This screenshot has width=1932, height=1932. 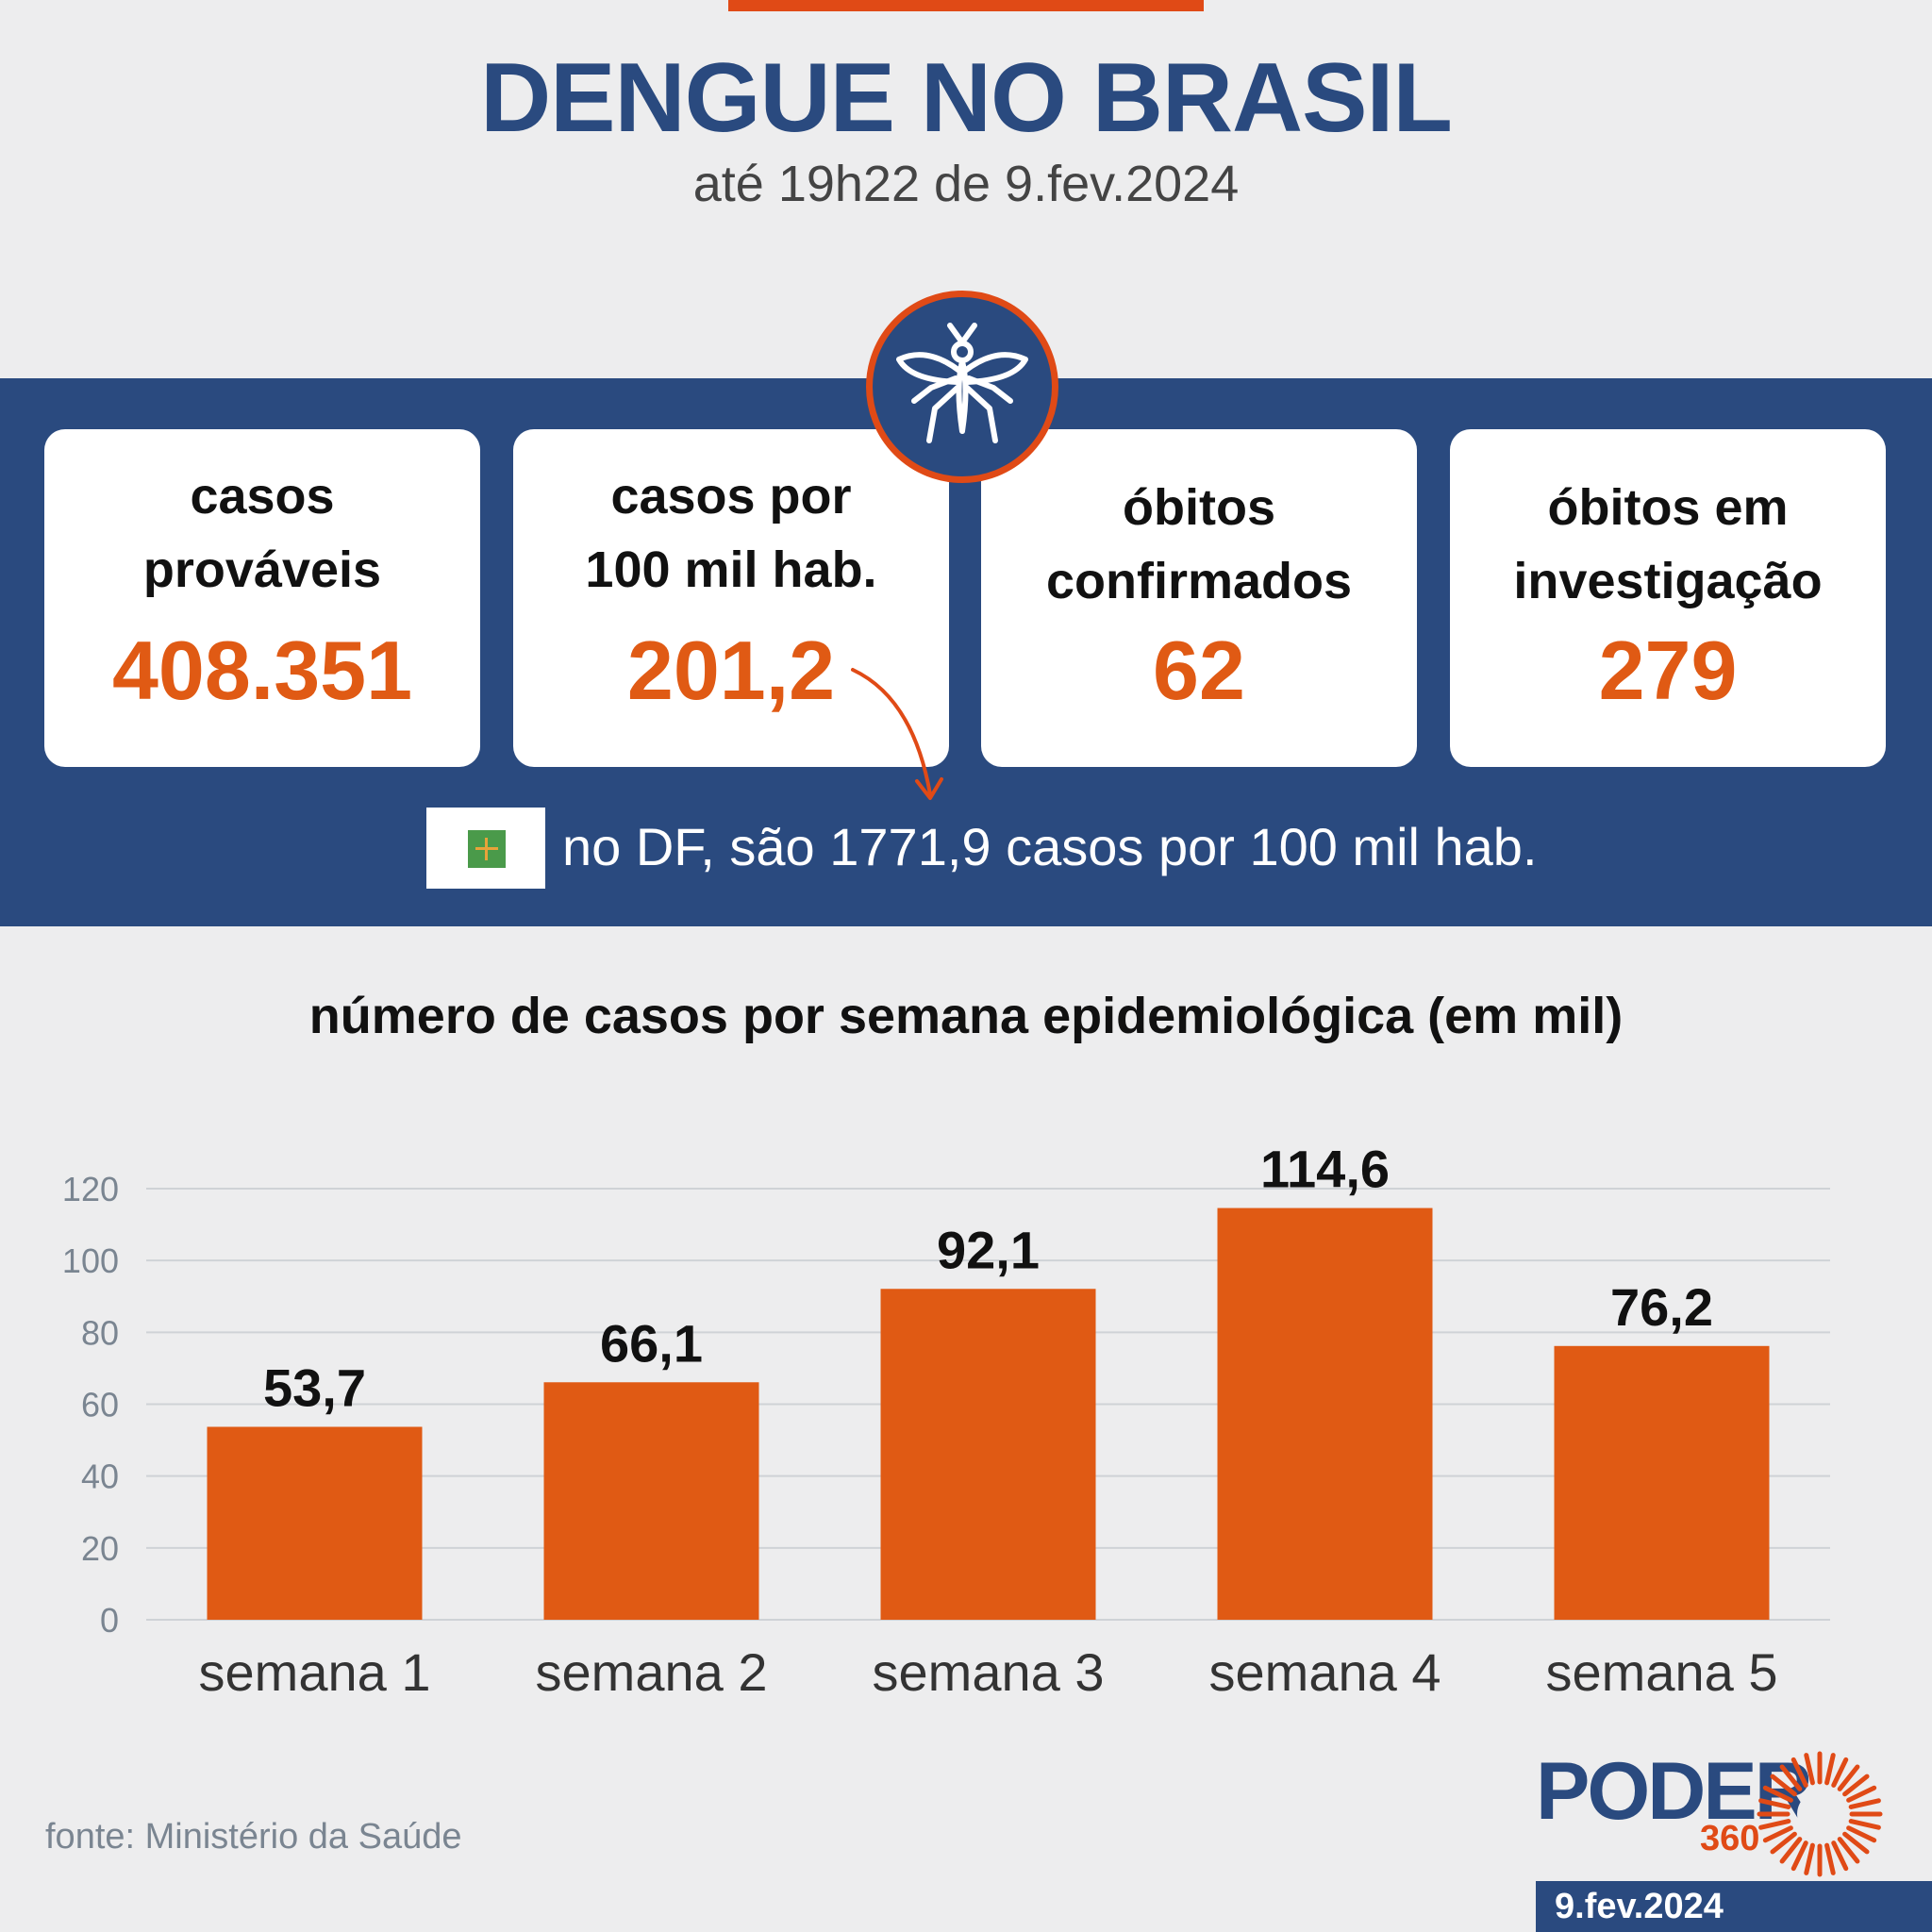 What do you see at coordinates (100, 1332) in the screenshot?
I see `y-tick-label: 80` at bounding box center [100, 1332].